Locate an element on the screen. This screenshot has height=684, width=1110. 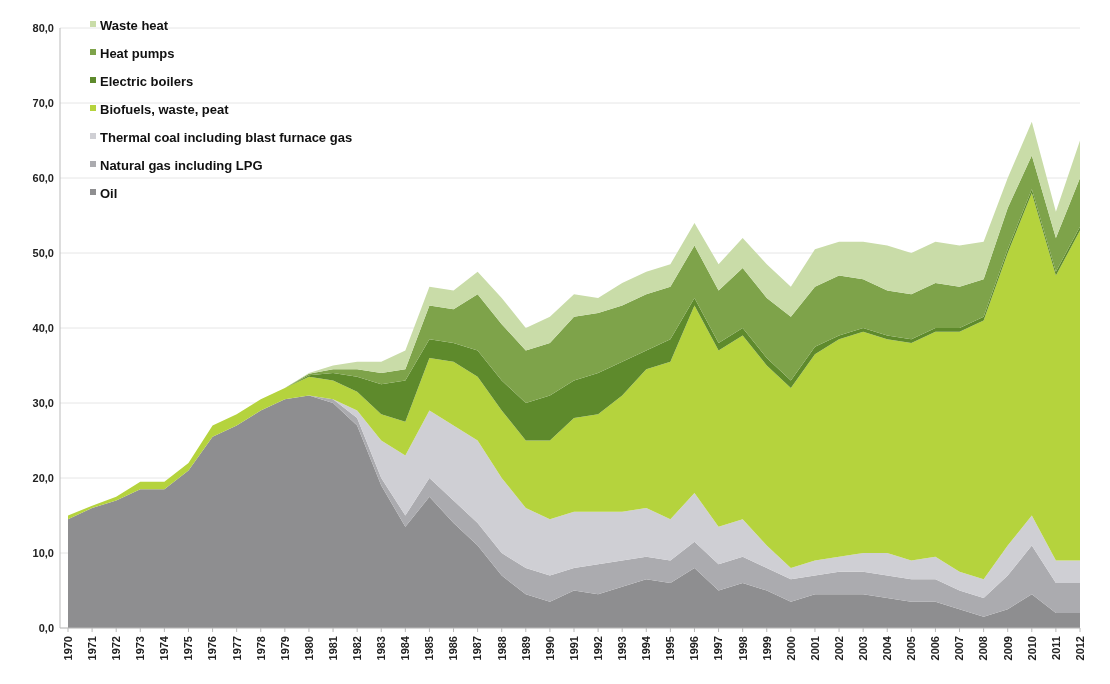
x-tick-label: 1986 is located at coordinates (453, 648).